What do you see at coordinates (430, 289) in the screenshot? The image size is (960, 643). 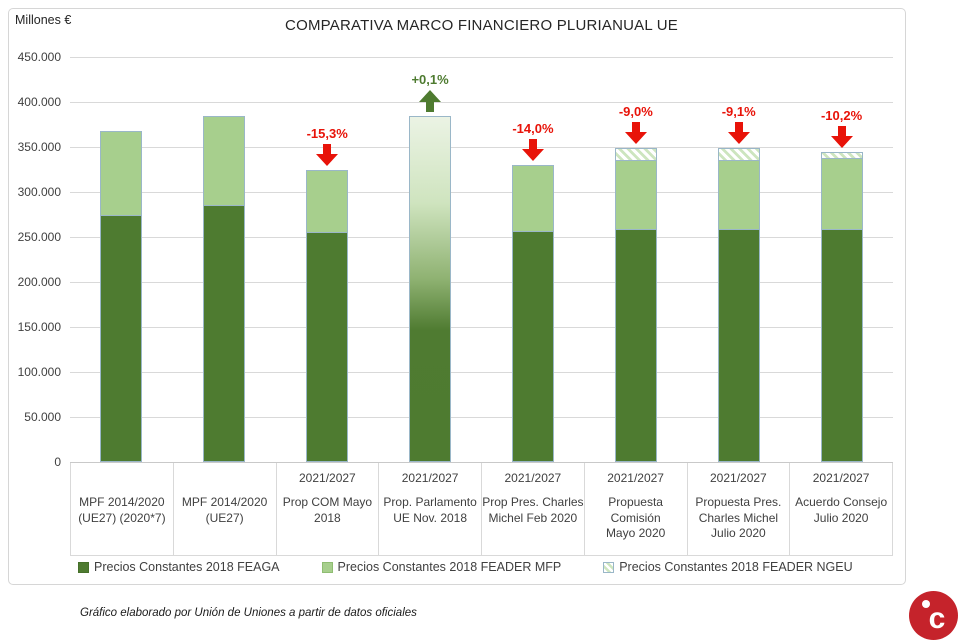 I see `bar-segment-gradient-total` at bounding box center [430, 289].